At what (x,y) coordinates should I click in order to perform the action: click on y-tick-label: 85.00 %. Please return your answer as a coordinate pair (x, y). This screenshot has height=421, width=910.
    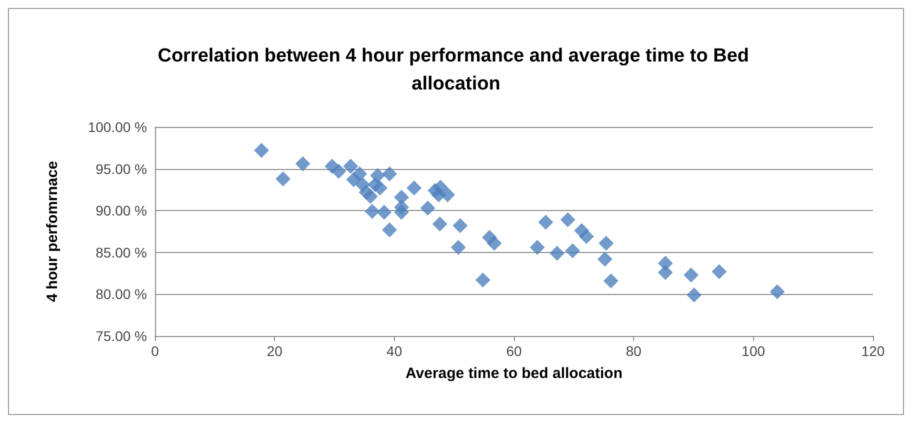
    Looking at the image, I should click on (121, 252).